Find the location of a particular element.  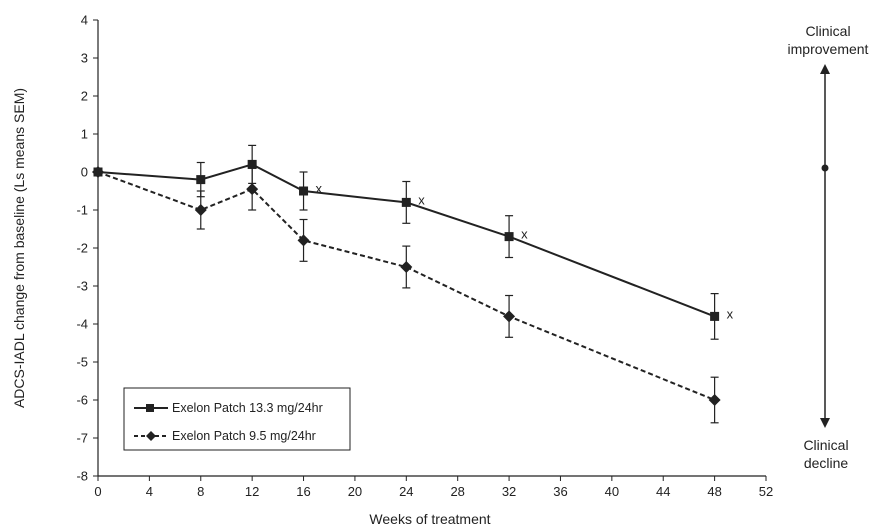

clinical-decline-label-line1: Clinical is located at coordinates (825, 445).